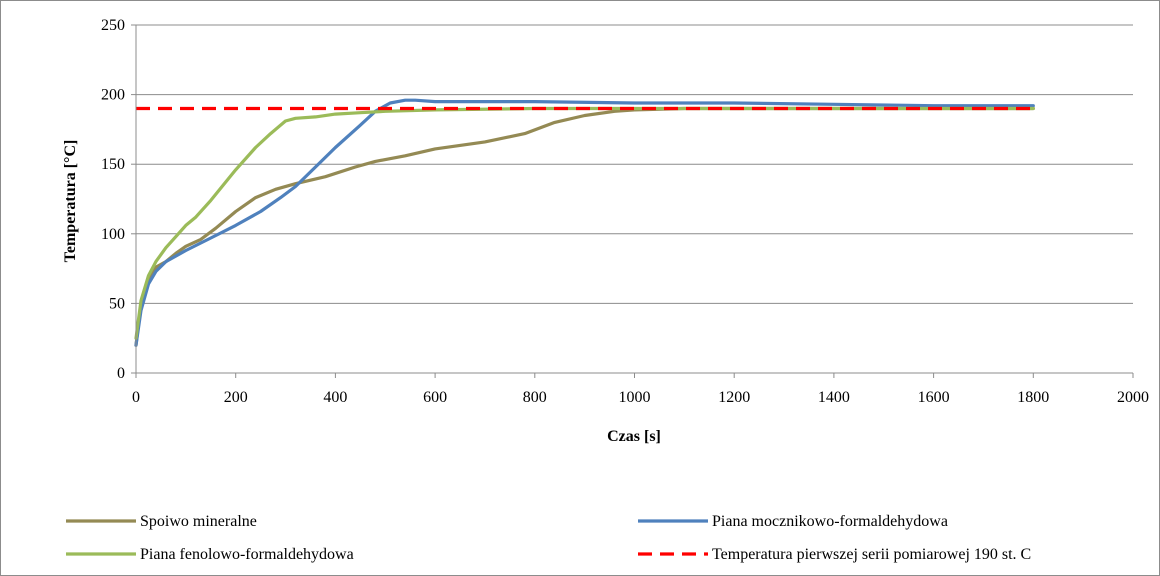 The image size is (1160, 576). Describe the element at coordinates (113, 164) in the screenshot. I see `y-tick-label: 150` at that location.